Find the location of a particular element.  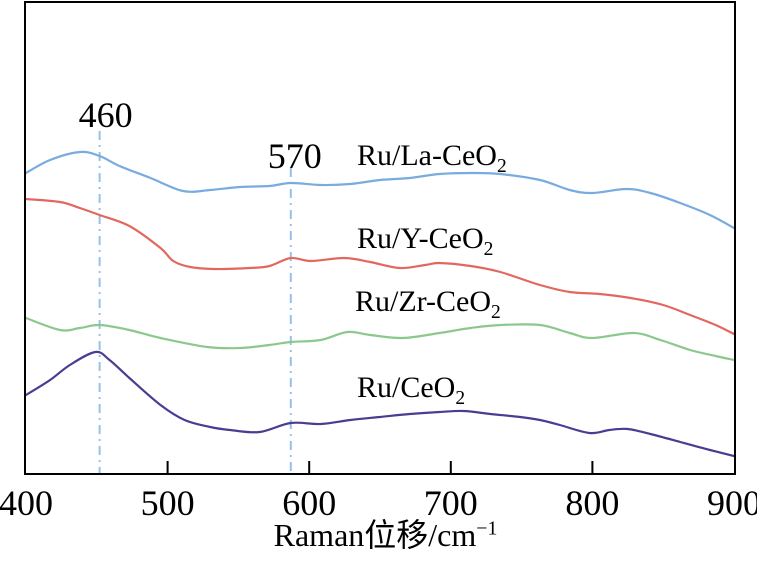

series-label-ru-zr-ceo2: Ru/Zr-CeO2 is located at coordinates (428, 304).